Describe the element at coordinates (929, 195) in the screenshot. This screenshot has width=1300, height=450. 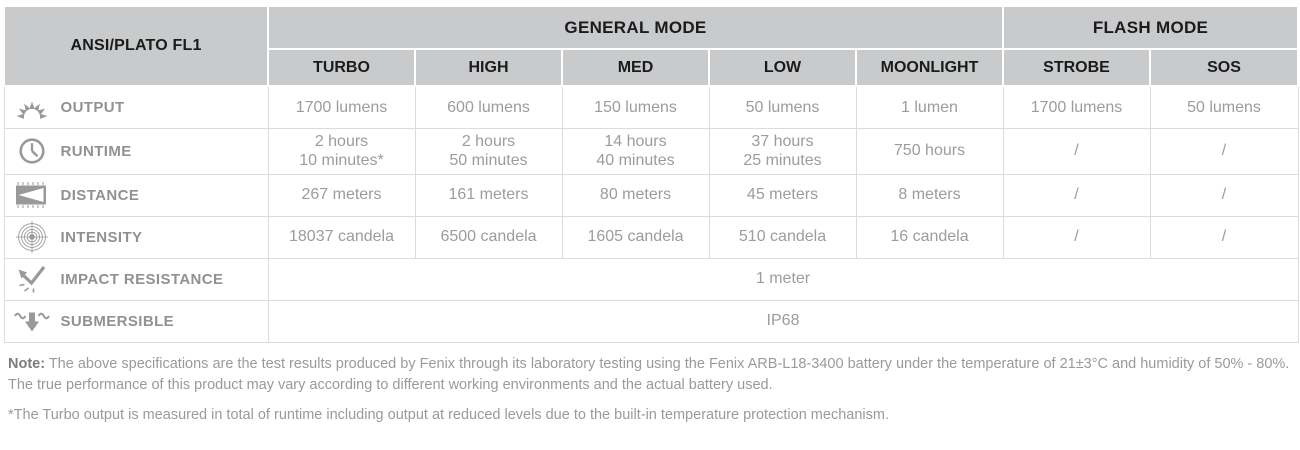
I see `distance-moonlight: 8 meters` at that location.